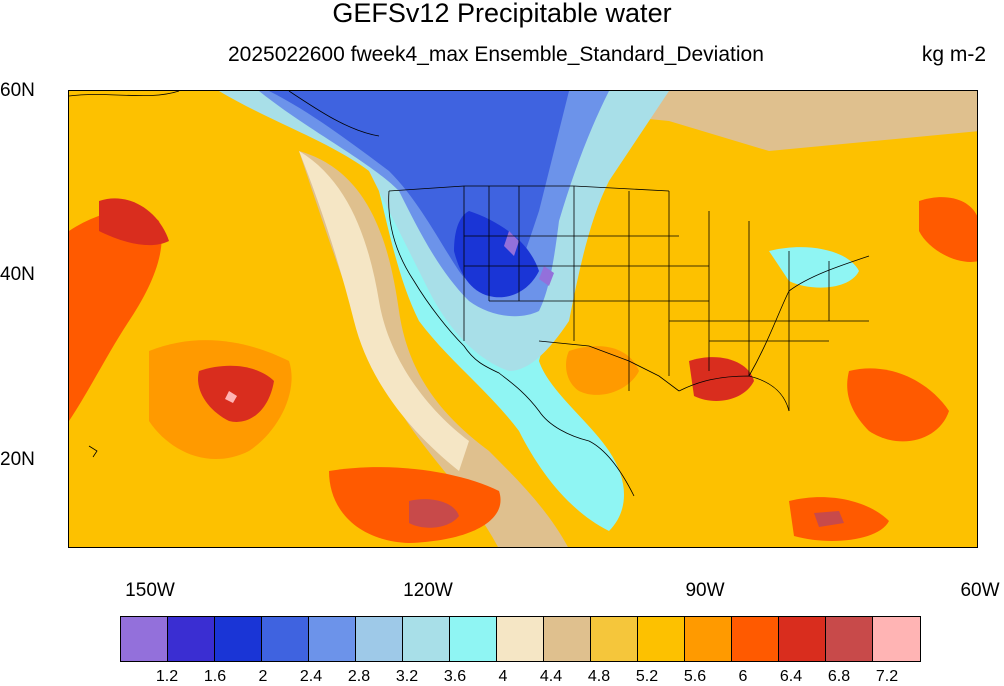 This screenshot has height=686, width=1004. Describe the element at coordinates (953, 54) in the screenshot. I see `units-label: kg m-2` at that location.